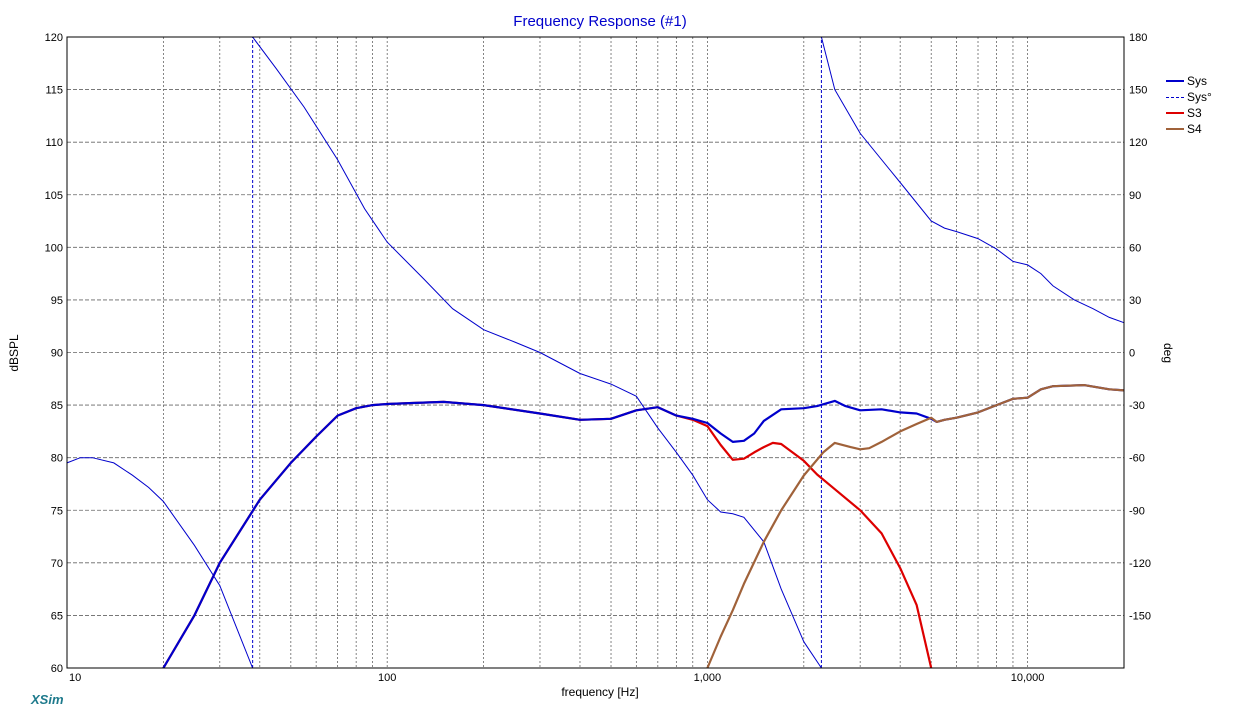  What do you see at coordinates (1175, 81) in the screenshot?
I see `legend-swatch-sys` at bounding box center [1175, 81].